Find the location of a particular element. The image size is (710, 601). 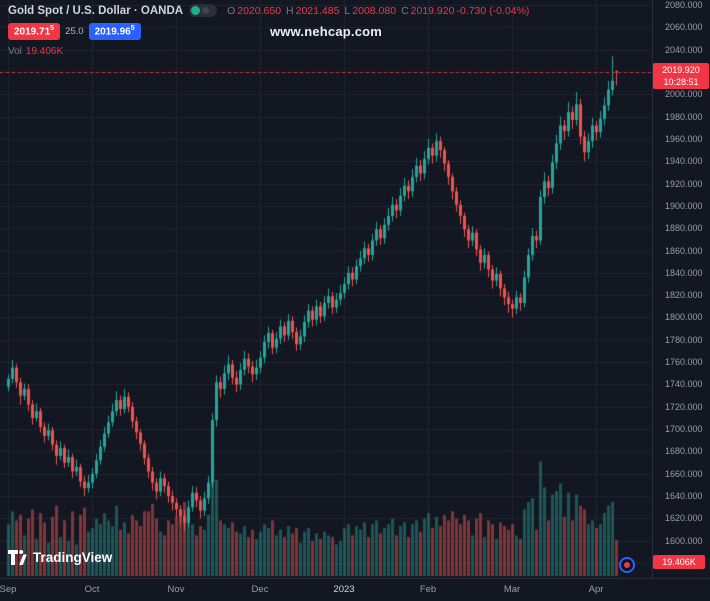

price-tick-label: 1640.000 is located at coordinates (684, 496).